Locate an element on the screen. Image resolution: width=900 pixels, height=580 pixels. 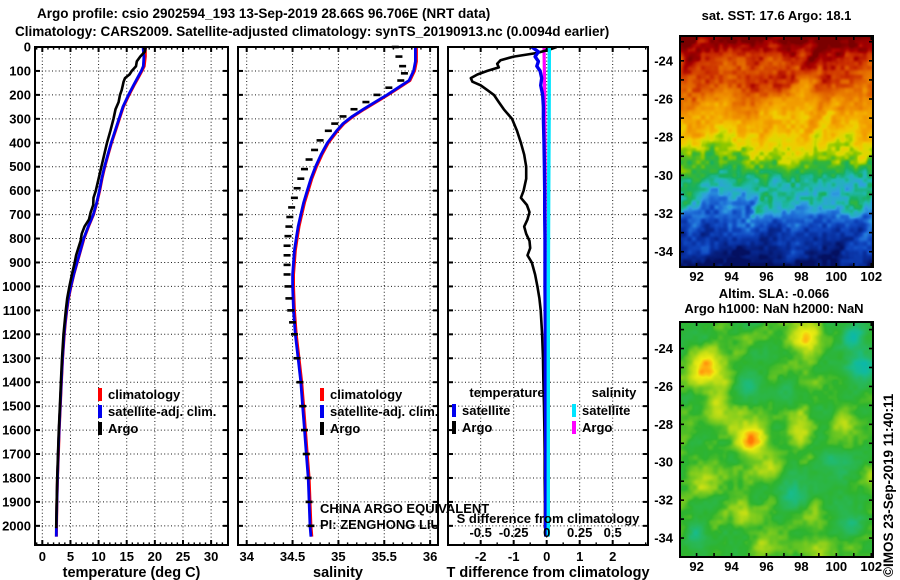
depth-tick-label: 1900 is located at coordinates (16, 501).